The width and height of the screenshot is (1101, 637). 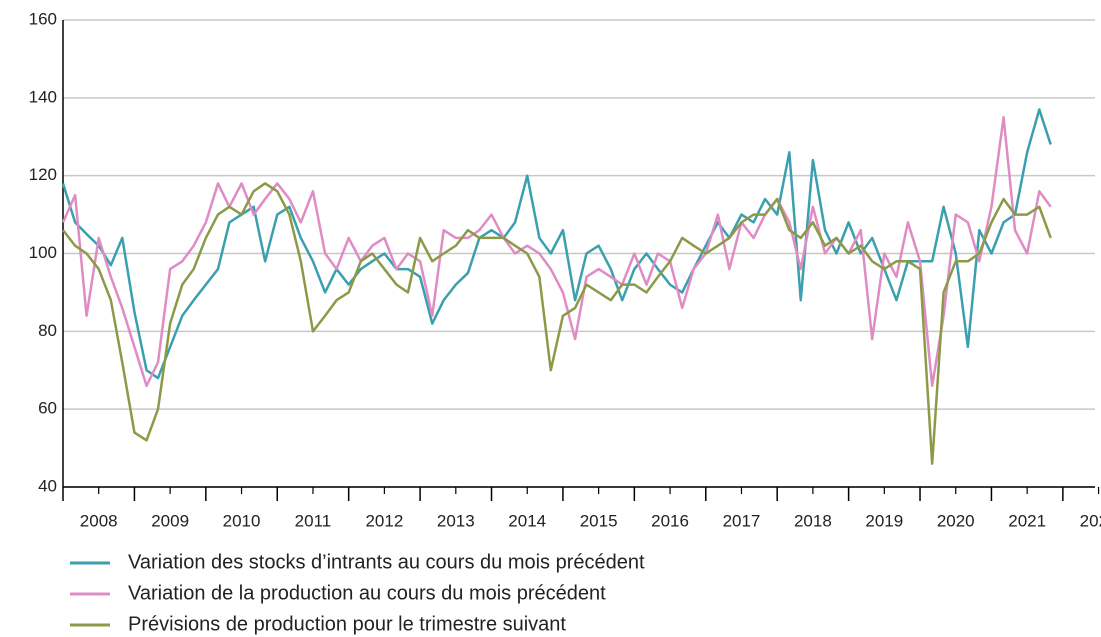 What do you see at coordinates (527, 520) in the screenshot?
I see `x-tick-label: 2014` at bounding box center [527, 520].